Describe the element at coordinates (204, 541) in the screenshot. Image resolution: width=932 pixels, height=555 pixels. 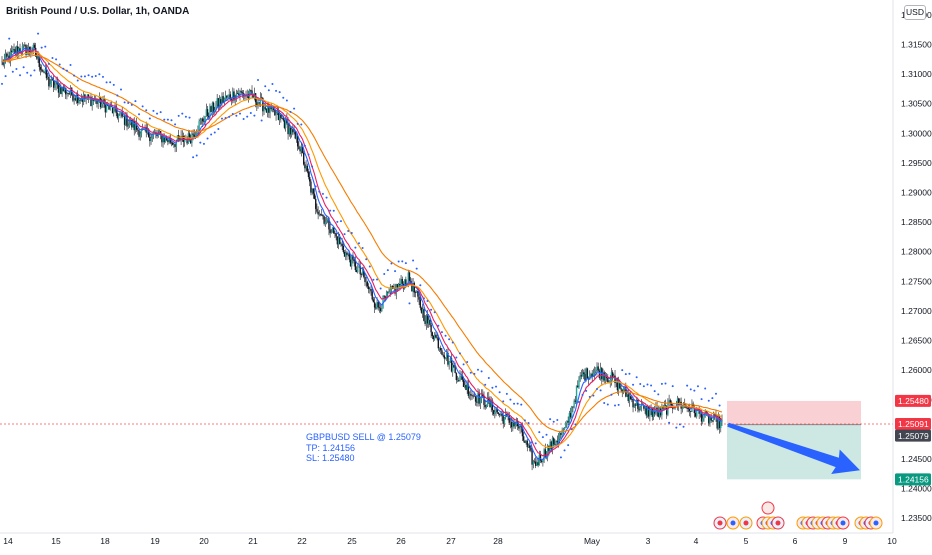
I see `x-tick-label: 20` at that location.